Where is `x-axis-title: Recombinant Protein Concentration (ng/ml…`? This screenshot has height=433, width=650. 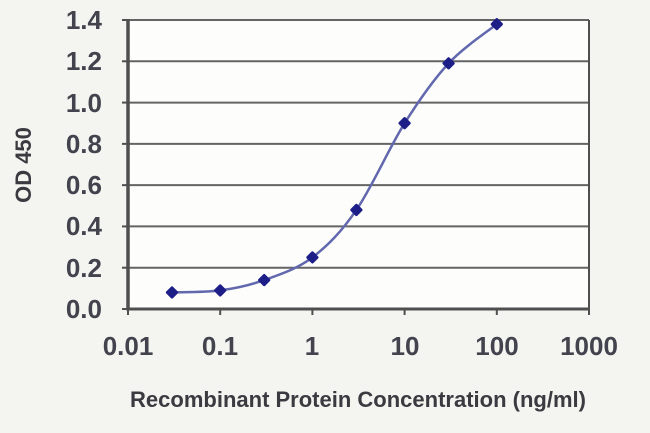
x-axis-title: Recombinant Protein Concentration (ng/ml… is located at coordinates (358, 399).